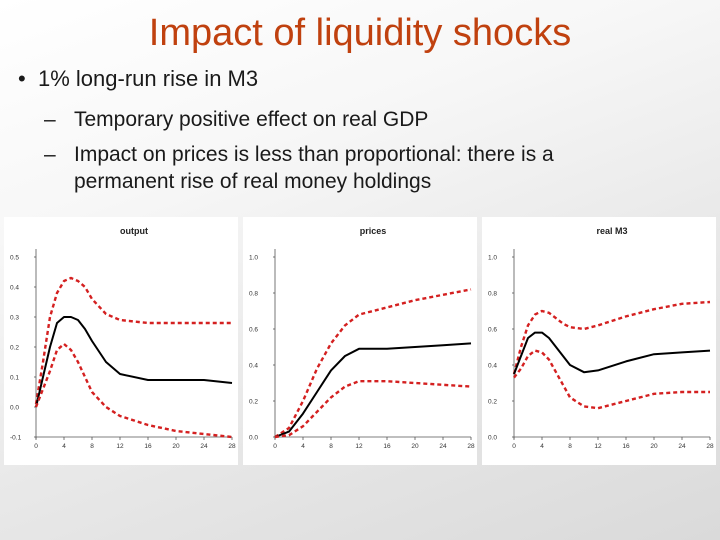  I want to click on y-tick-label: 0.1, so click(14, 378).